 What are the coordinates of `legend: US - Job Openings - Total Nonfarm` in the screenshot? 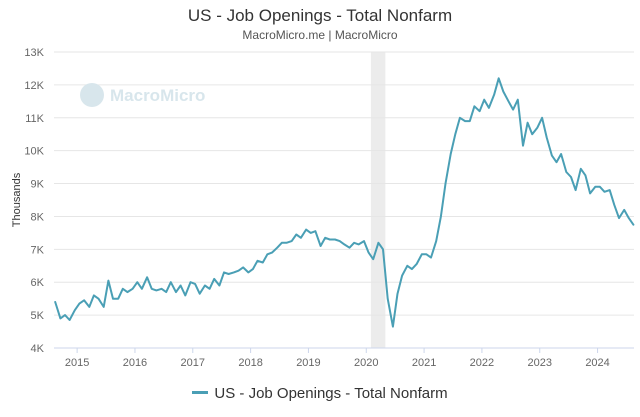 It's located at (320, 393).